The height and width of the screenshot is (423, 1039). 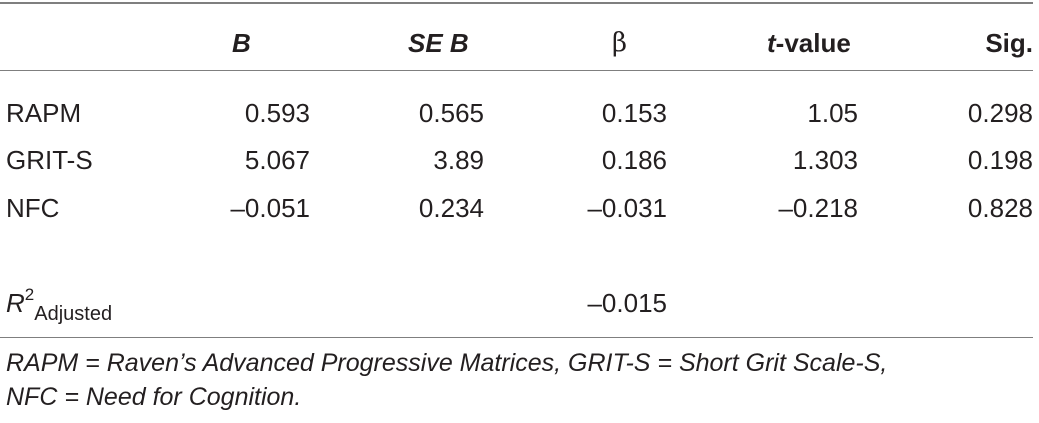 What do you see at coordinates (451, 113) in the screenshot?
I see `row-rapm-se-b: 0.565` at bounding box center [451, 113].